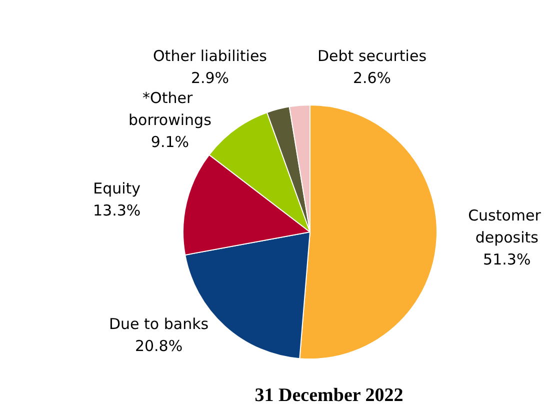 The image size is (556, 412). What do you see at coordinates (170, 108) in the screenshot?
I see `slice-label: *Other borrowings` at bounding box center [170, 108].